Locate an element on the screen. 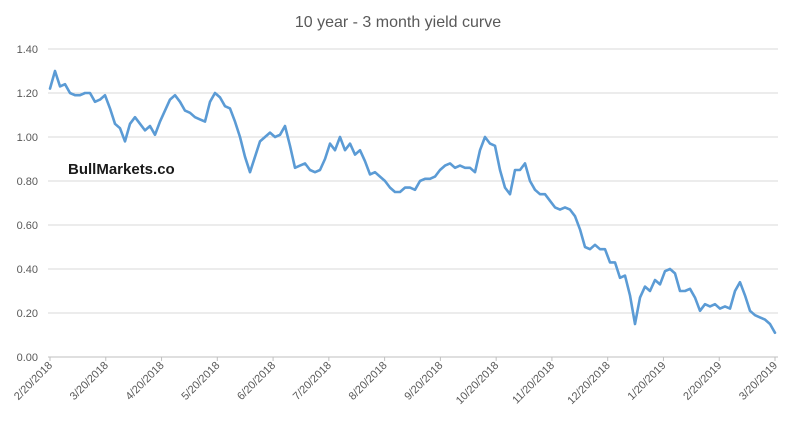  y-tick-label: 1.20 is located at coordinates (27, 94).